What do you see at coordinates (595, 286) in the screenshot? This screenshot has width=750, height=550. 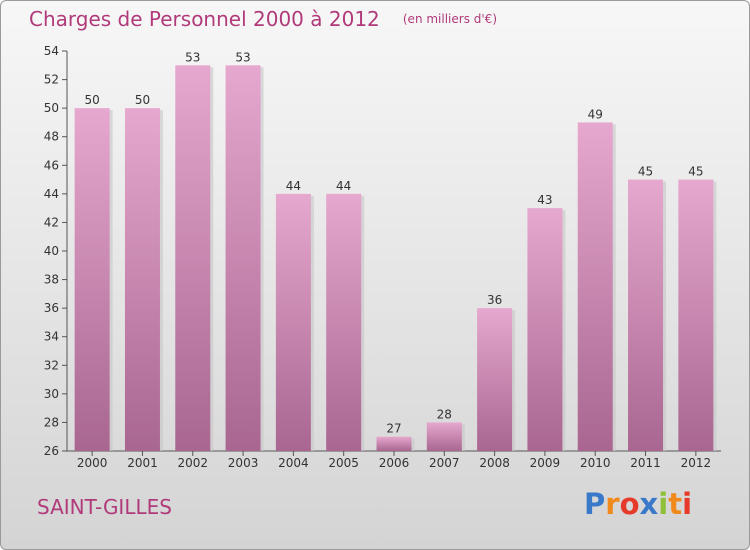 I see `bar-2010` at bounding box center [595, 286].